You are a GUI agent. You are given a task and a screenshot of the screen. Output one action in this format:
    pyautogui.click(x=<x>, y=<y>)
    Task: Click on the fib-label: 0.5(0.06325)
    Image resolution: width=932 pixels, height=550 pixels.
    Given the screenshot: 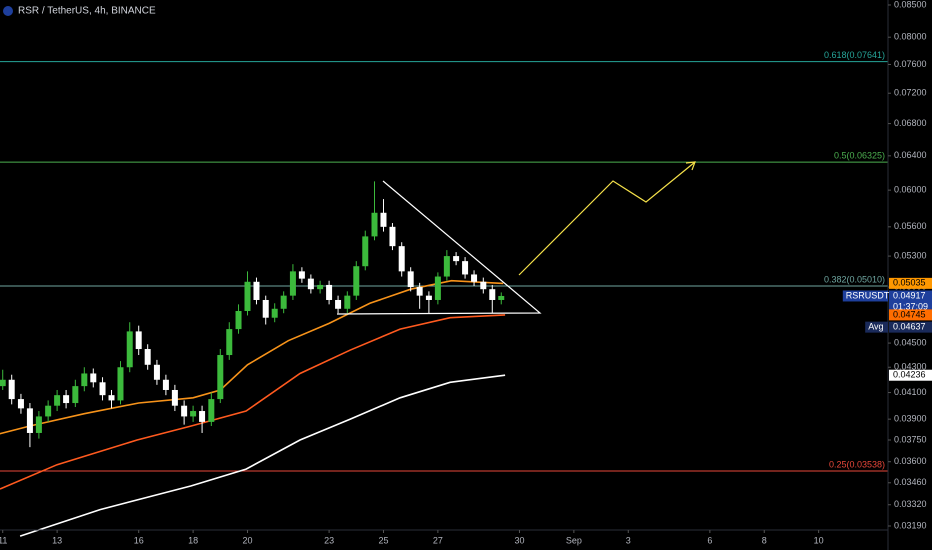 What is the action you would take?
    pyautogui.click(x=859, y=155)
    